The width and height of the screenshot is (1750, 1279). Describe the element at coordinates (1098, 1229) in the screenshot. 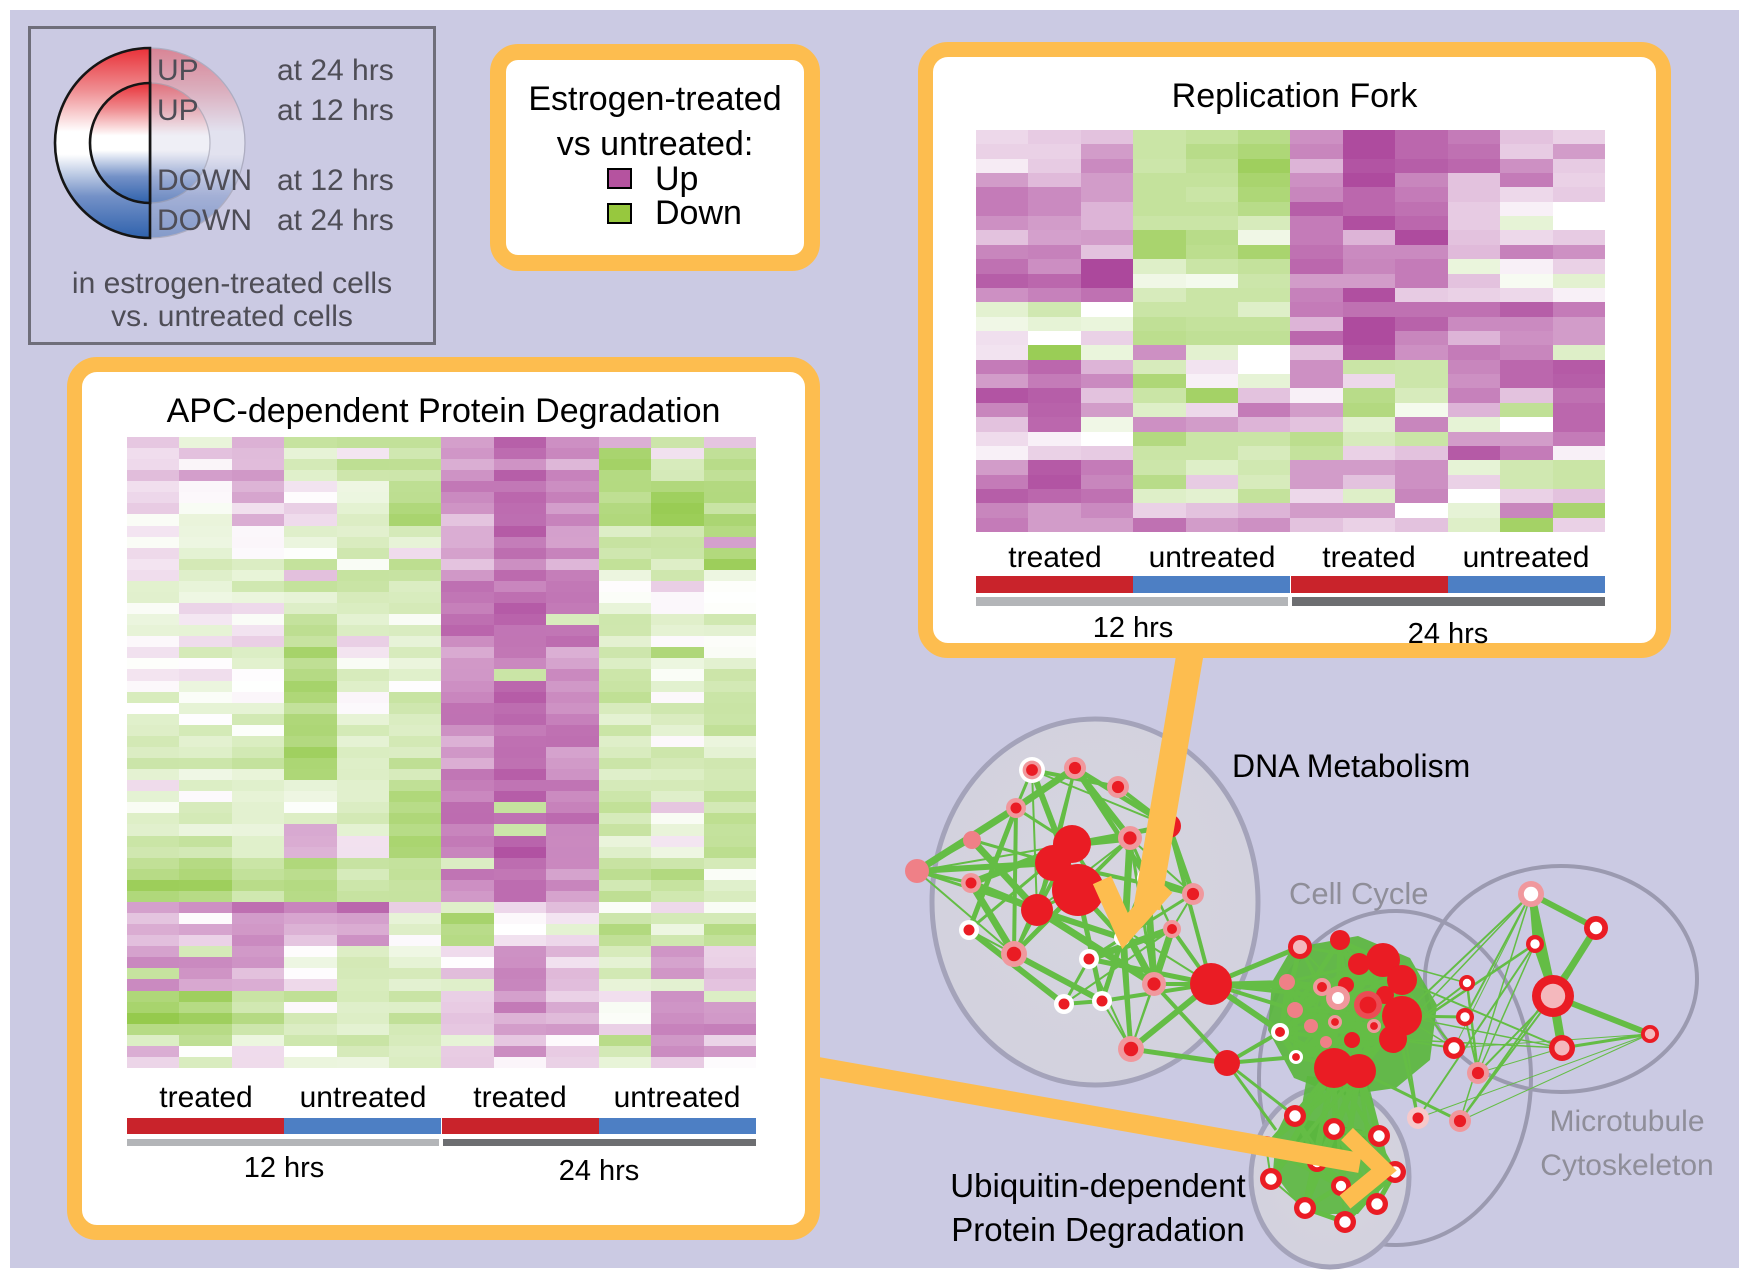

I see `svg-text: Protein Degradation` at that location.